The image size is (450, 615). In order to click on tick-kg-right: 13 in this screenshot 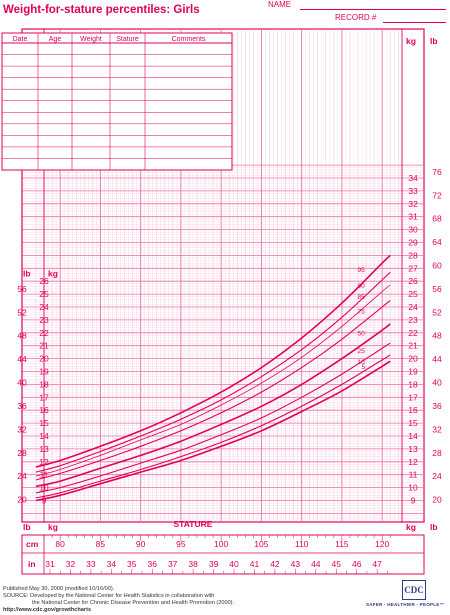, I will do `click(413, 449)`.